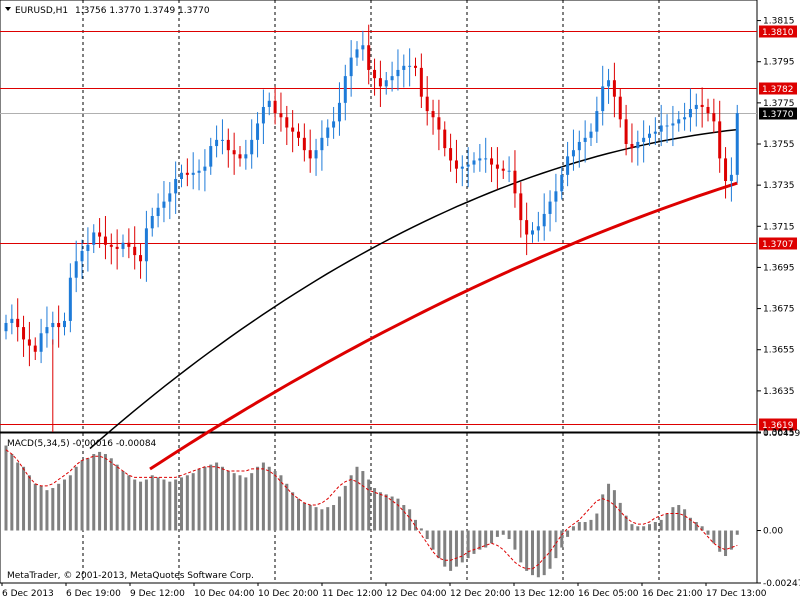 This screenshot has width=800, height=603. What do you see at coordinates (736, 594) in the screenshot?
I see `time-tick-label: 17 Dec 13:00` at bounding box center [736, 594].